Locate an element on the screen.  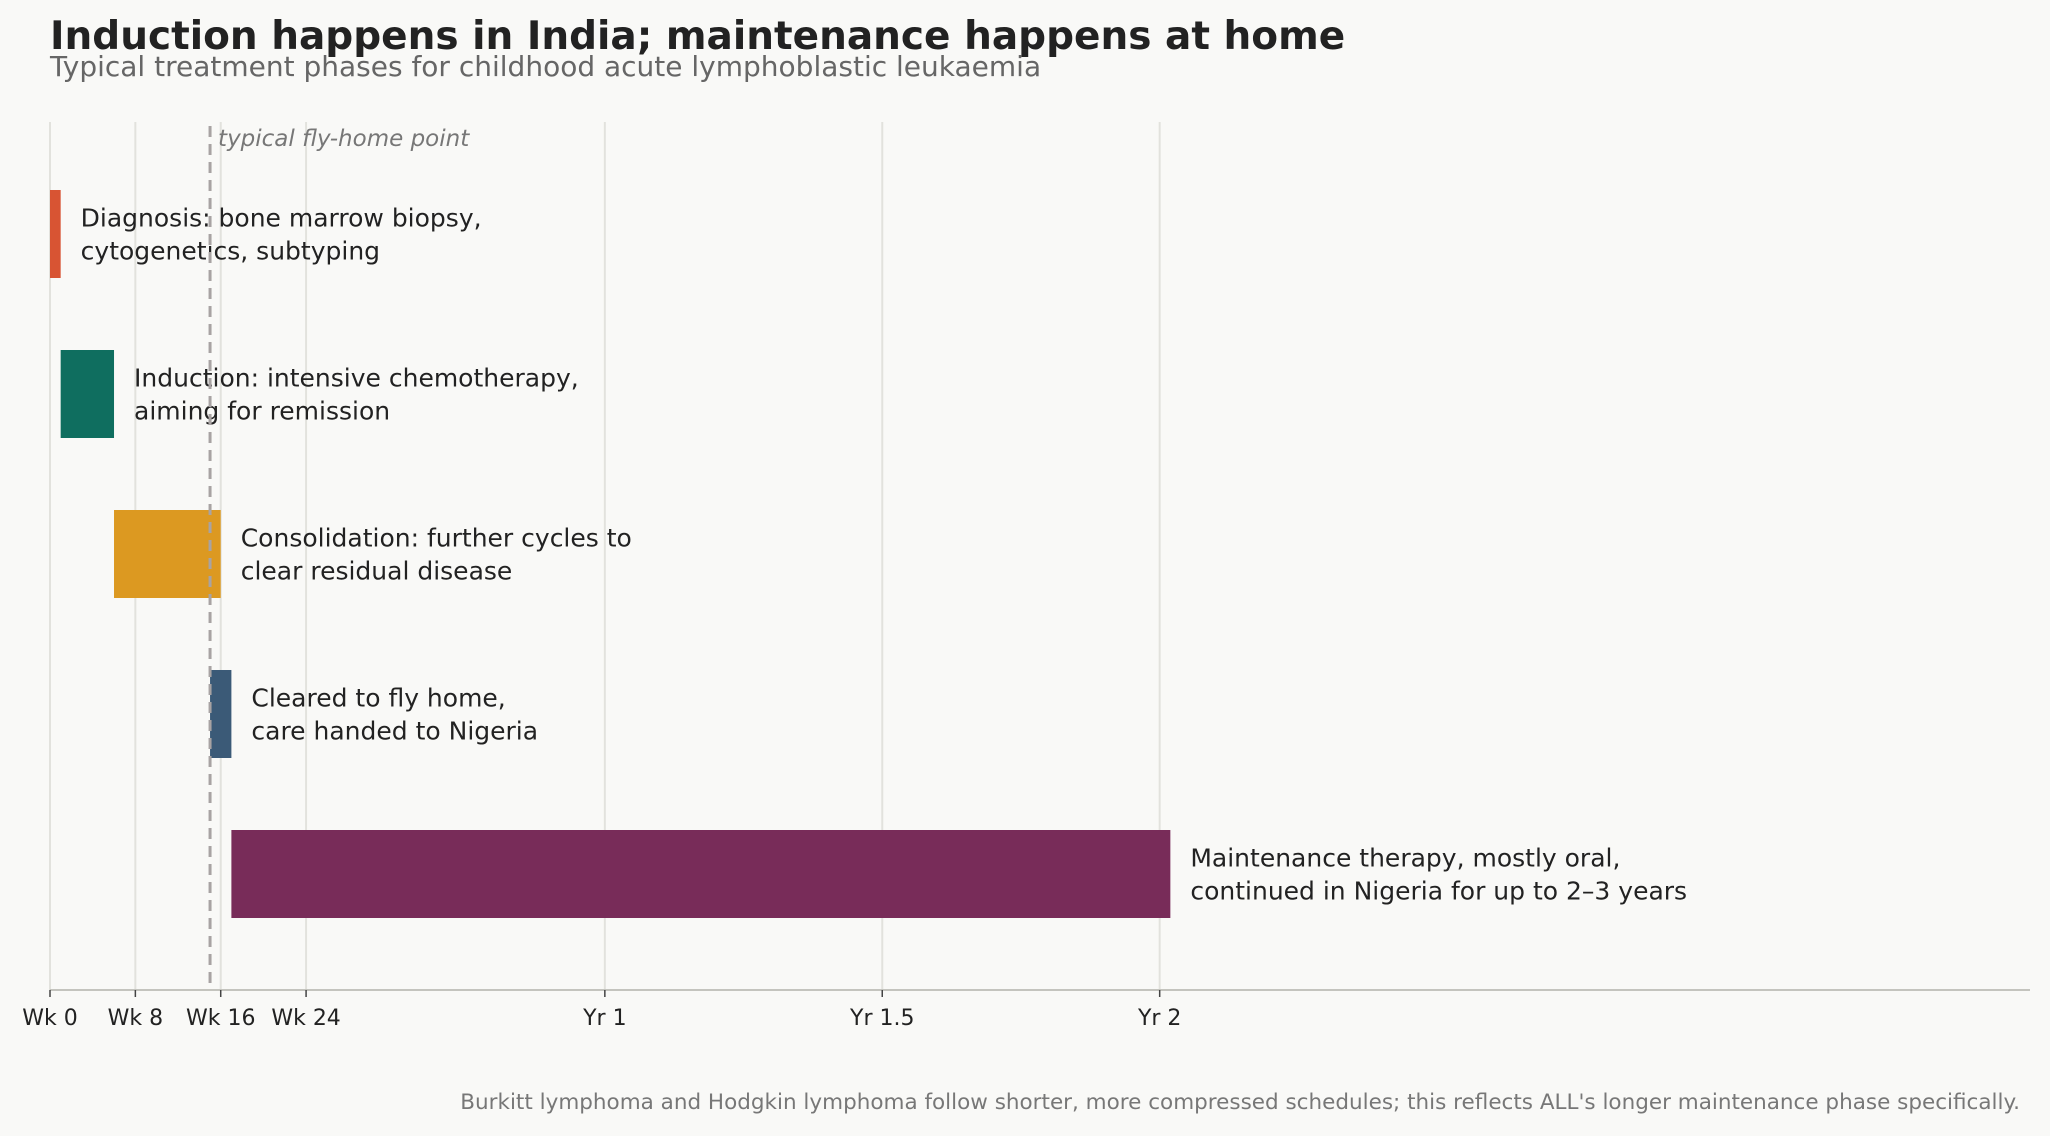
phase-label-line: Induction: intensive chemotherapy, is located at coordinates (356, 378).